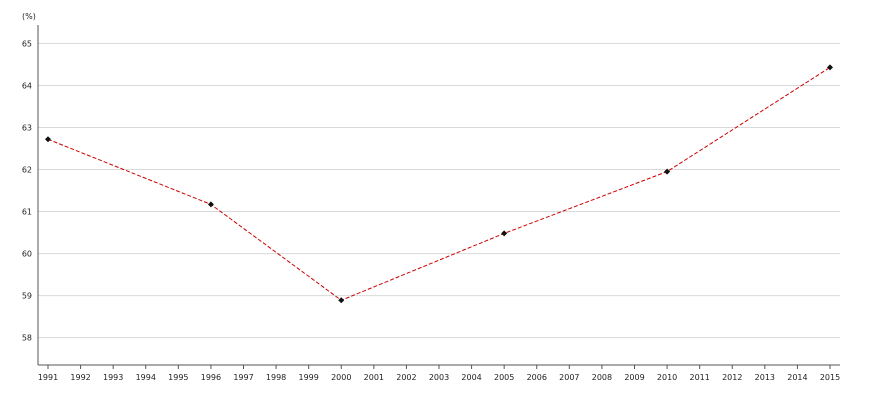 The image size is (870, 404). Describe the element at coordinates (602, 377) in the screenshot. I see `x-tick-label-2008: 2008` at that location.